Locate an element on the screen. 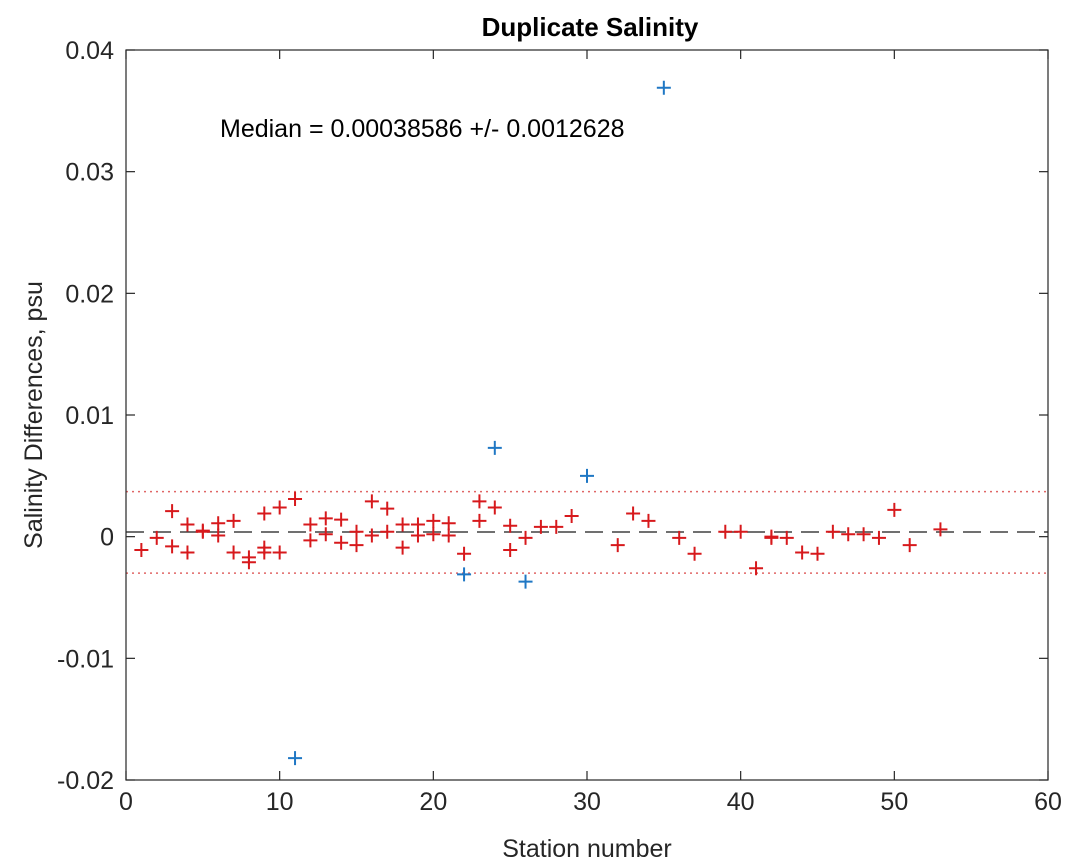 This screenshot has width=1068, height=865. y-axis-label: Salinity Differences, psu is located at coordinates (34, 415).